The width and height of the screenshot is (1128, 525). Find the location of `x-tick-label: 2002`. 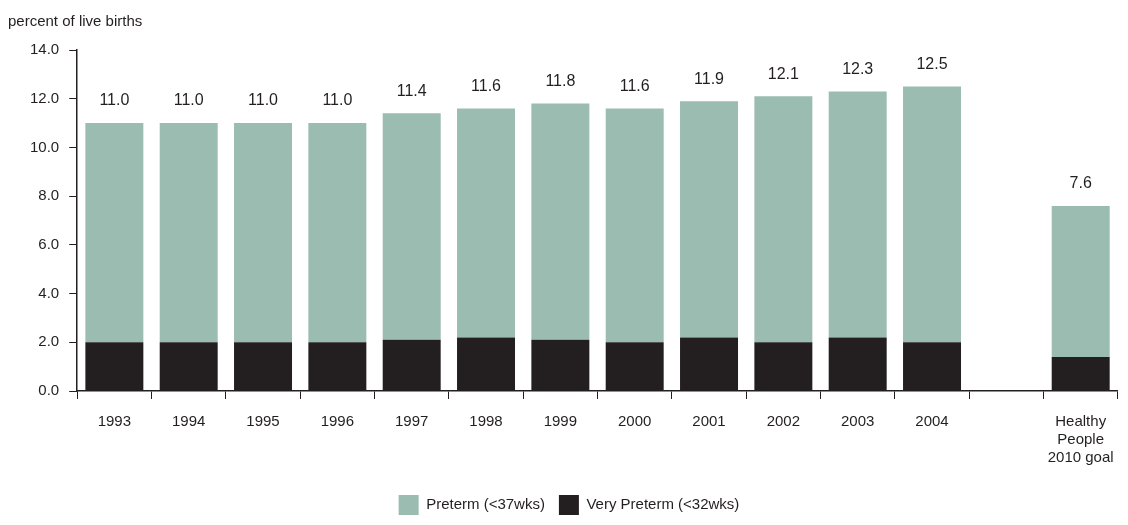

x-tick-label: 2002 is located at coordinates (783, 421).